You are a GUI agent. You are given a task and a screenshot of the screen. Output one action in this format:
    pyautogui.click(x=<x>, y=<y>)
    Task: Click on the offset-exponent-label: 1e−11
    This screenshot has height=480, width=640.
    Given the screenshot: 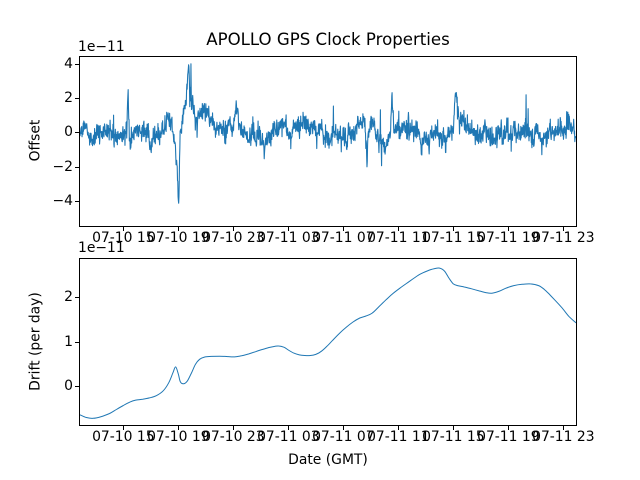 What is the action you would take?
    pyautogui.click(x=101, y=47)
    